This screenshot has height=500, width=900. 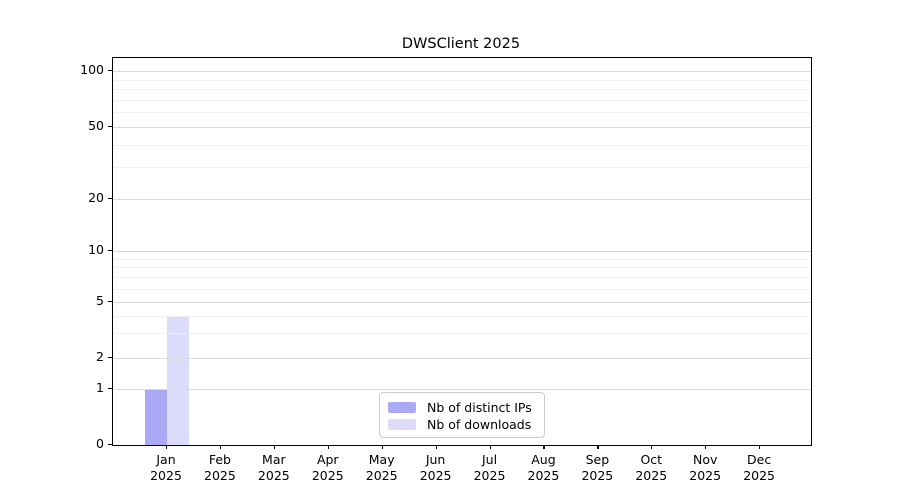 What do you see at coordinates (479, 407) in the screenshot?
I see `legend-label-distinct-ips: Nb of distinct IPs` at bounding box center [479, 407].